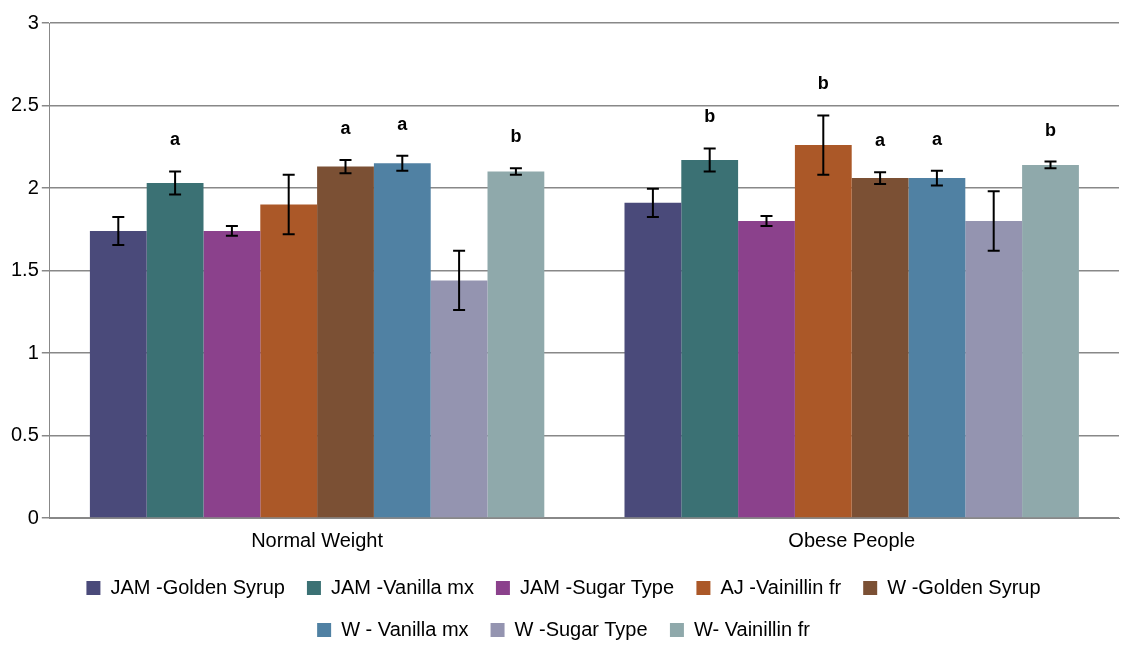 The image size is (1137, 658). What do you see at coordinates (33, 351) in the screenshot?
I see `y-tick-label: 1` at bounding box center [33, 351].